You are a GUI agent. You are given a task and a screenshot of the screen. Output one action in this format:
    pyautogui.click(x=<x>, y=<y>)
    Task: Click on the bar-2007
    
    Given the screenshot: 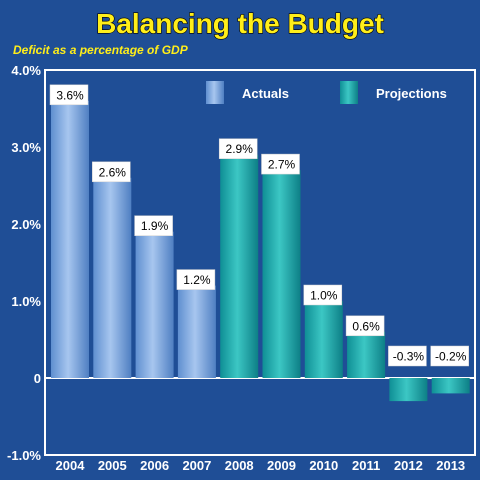 What is the action you would take?
    pyautogui.click(x=196, y=331)
    